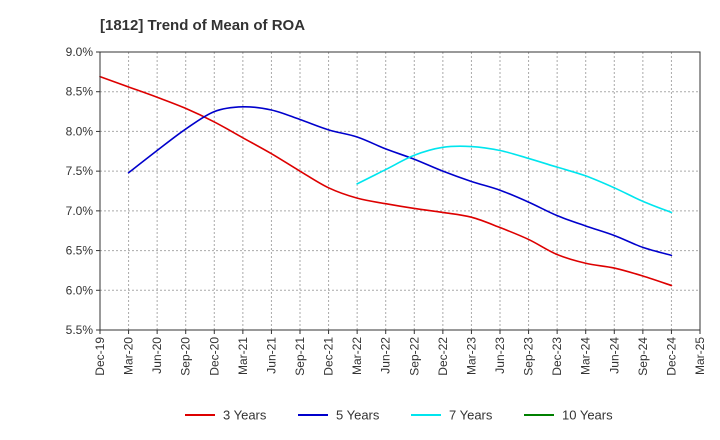  Describe the element at coordinates (514, 179) in the screenshot. I see `series-line-7-years` at that location.